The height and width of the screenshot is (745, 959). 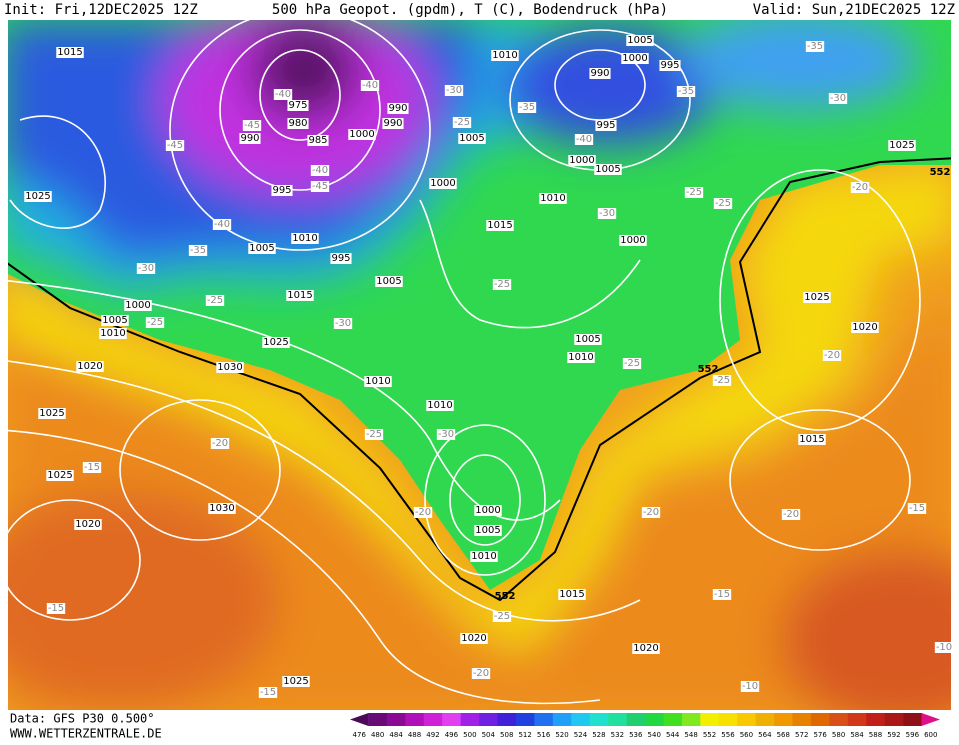 What do you see at coordinates (89, 366) in the screenshot?
I see `pressure-label: 1020` at bounding box center [89, 366].